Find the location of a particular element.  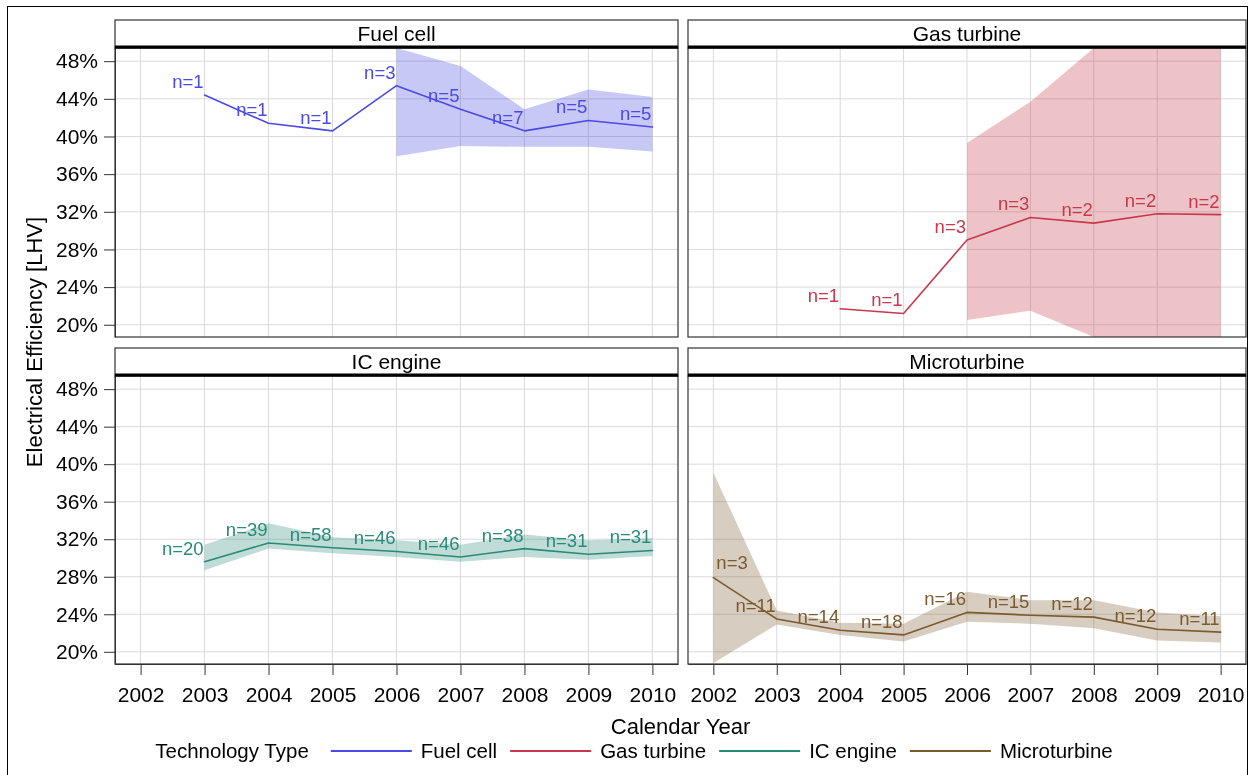

line-series is located at coordinates (428, 108).